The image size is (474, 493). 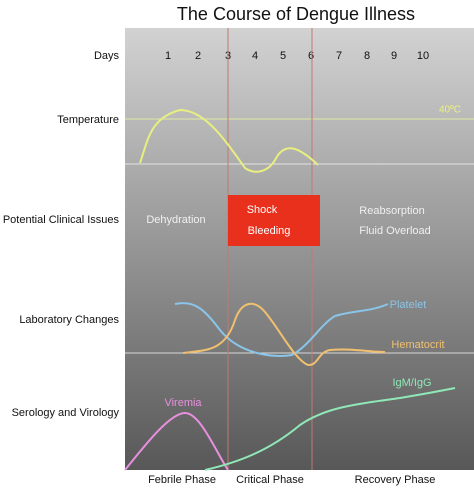 What do you see at coordinates (274, 220) in the screenshot?
I see `critical-box` at bounding box center [274, 220].